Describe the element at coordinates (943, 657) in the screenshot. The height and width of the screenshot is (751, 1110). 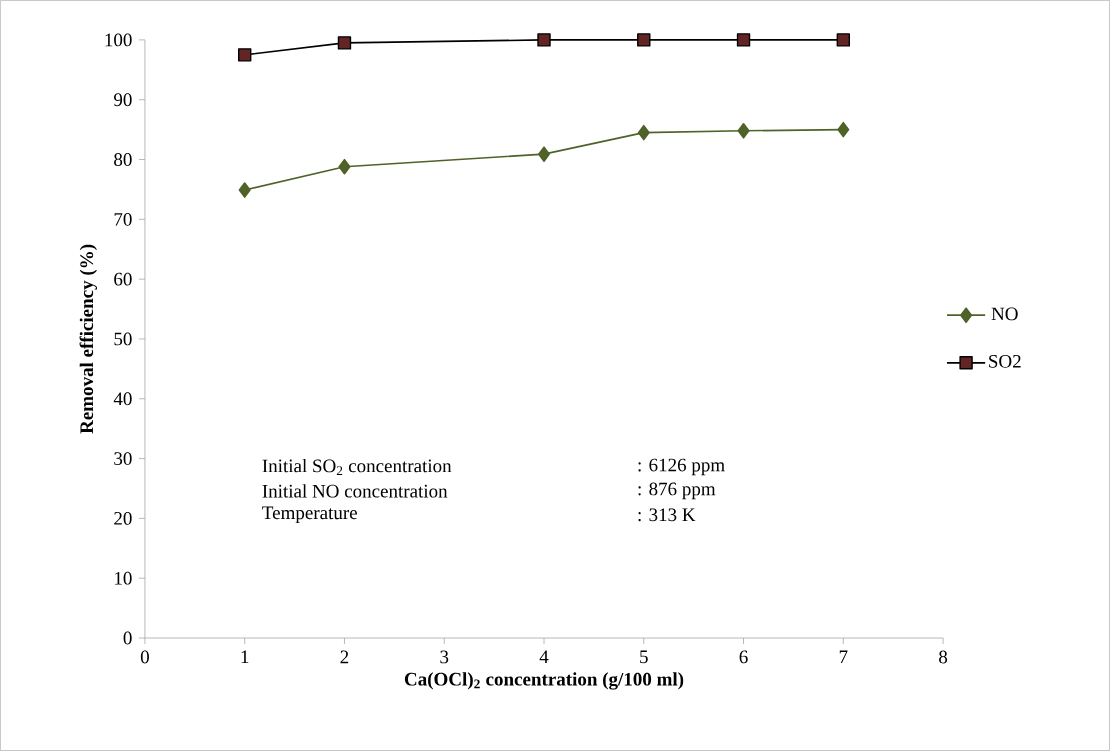
I see `x-tick-label: 8` at that location.